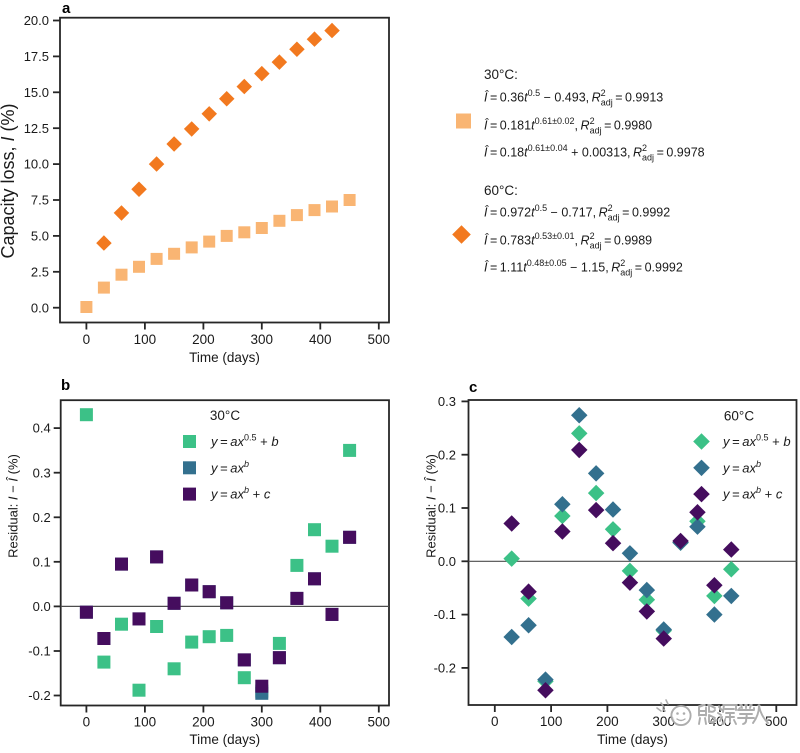  I want to click on svg-text: 60°C, so click(739, 416).